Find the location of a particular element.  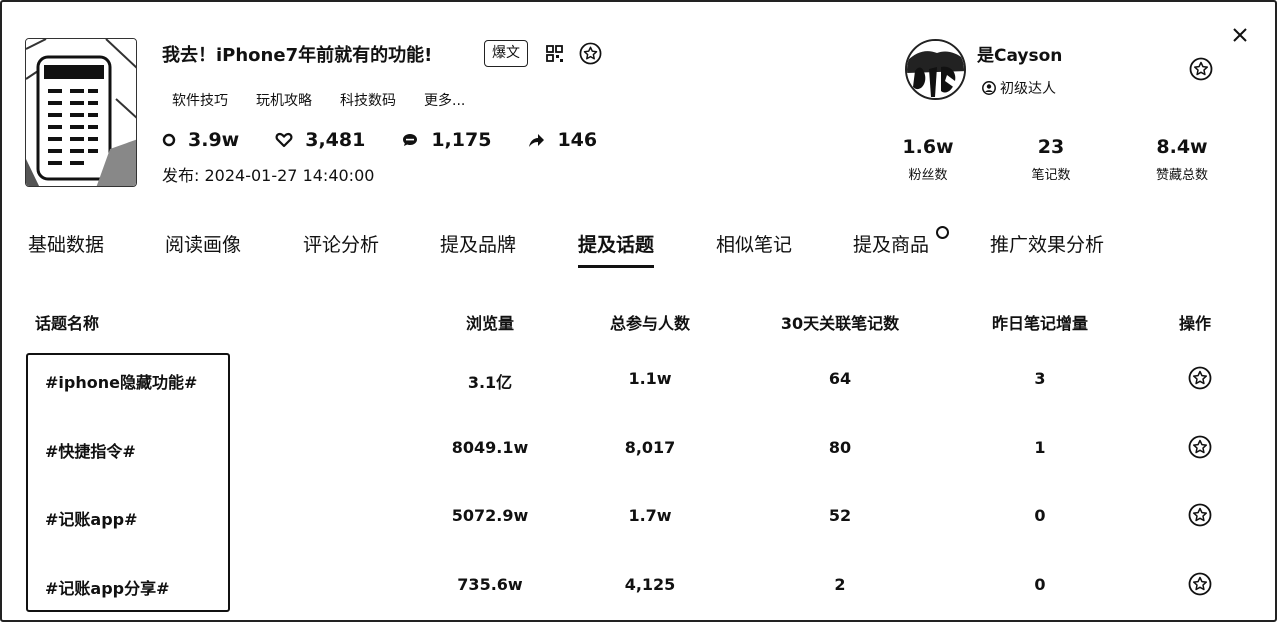

thumbnail-image is located at coordinates (81, 112).